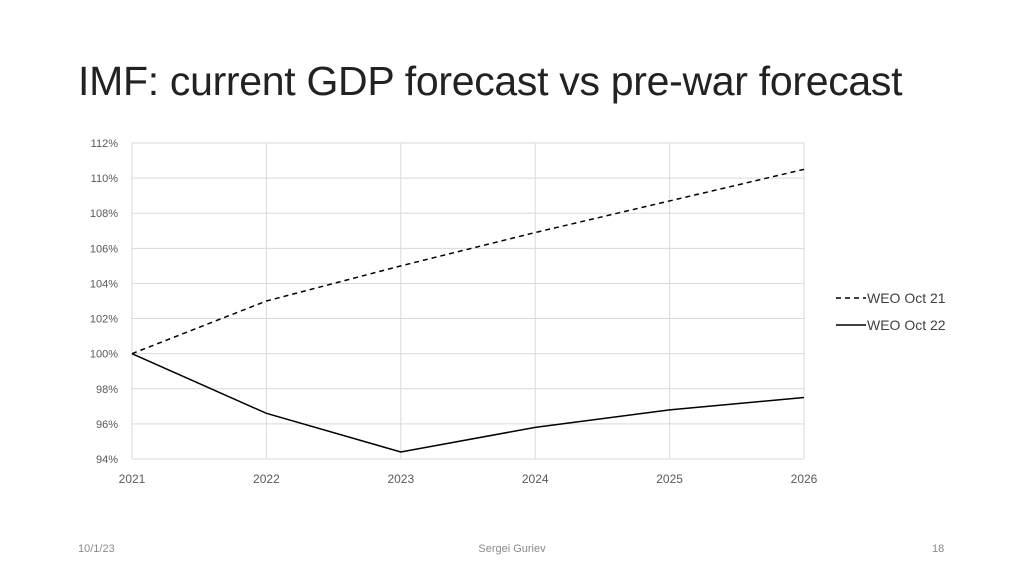 The image size is (1024, 576). Describe the element at coordinates (105, 144) in the screenshot. I see `y-tick-label: 112%` at that location.